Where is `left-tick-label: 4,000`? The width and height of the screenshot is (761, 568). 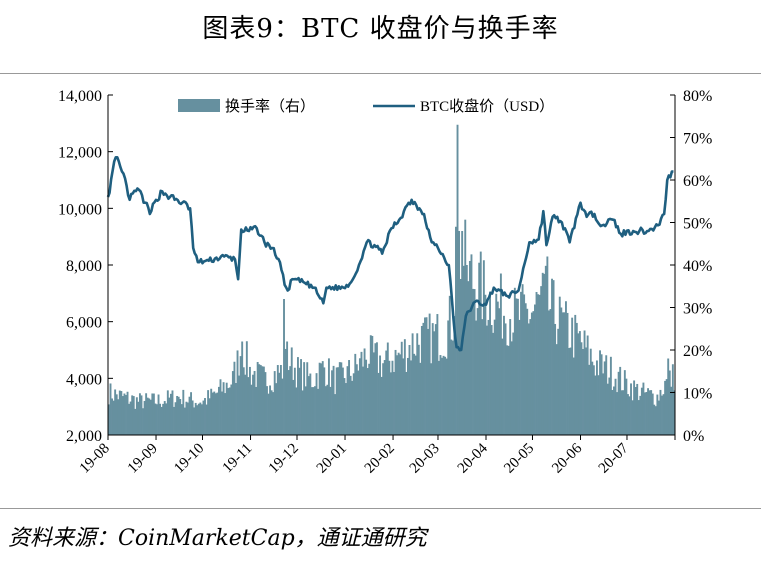
left-tick-label: 4,000 is located at coordinates (84, 379).